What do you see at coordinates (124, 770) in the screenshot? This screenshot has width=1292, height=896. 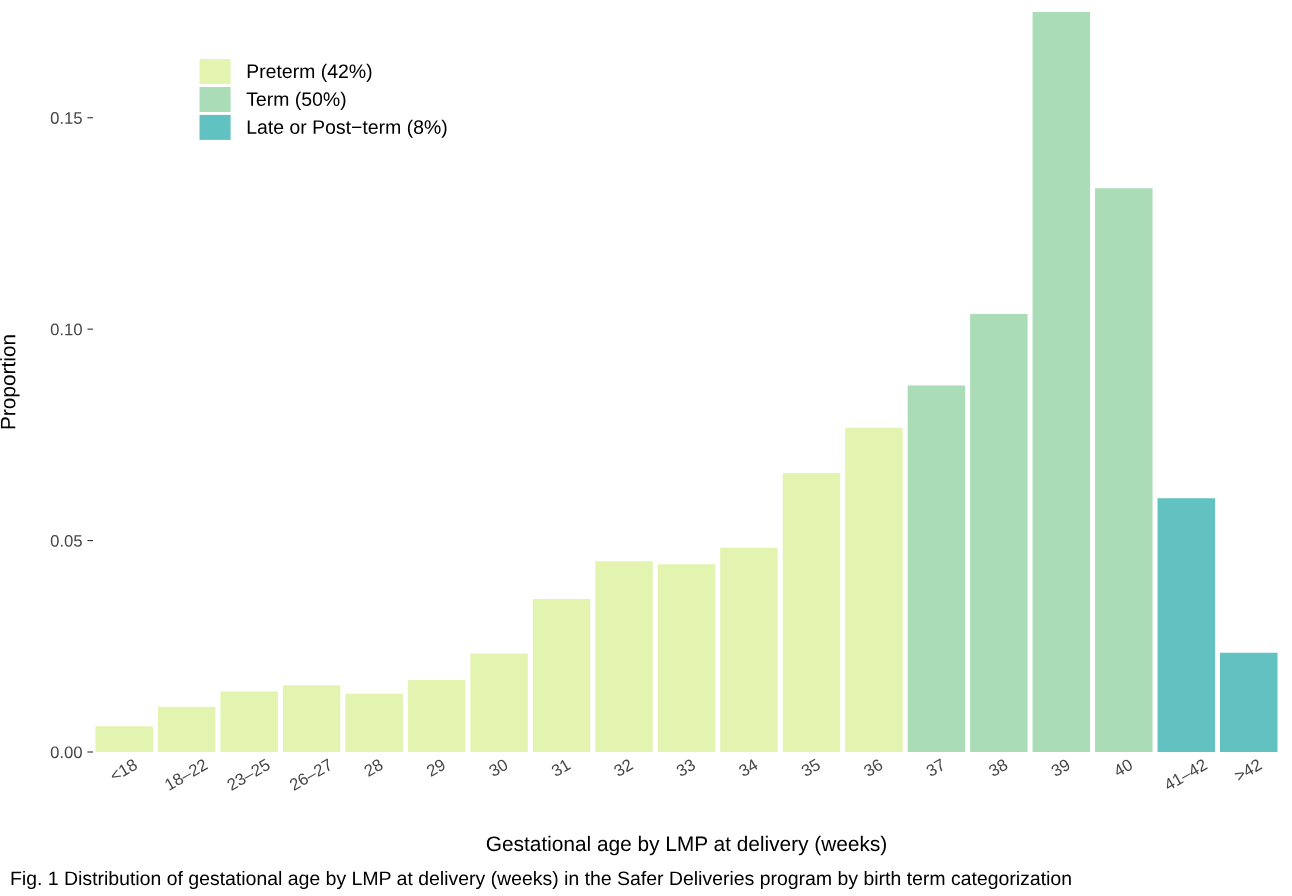 I see `x-tick-label: <18` at bounding box center [124, 770].